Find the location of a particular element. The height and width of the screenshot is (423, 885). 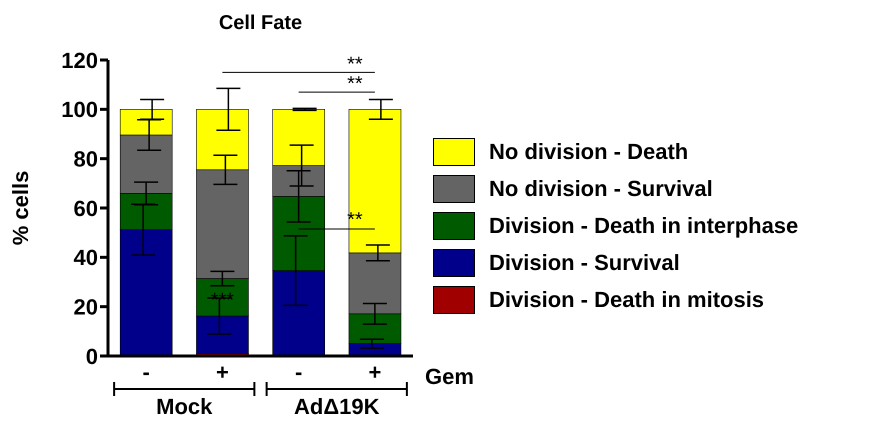

y-tick-label: 0 is located at coordinates (92, 356).